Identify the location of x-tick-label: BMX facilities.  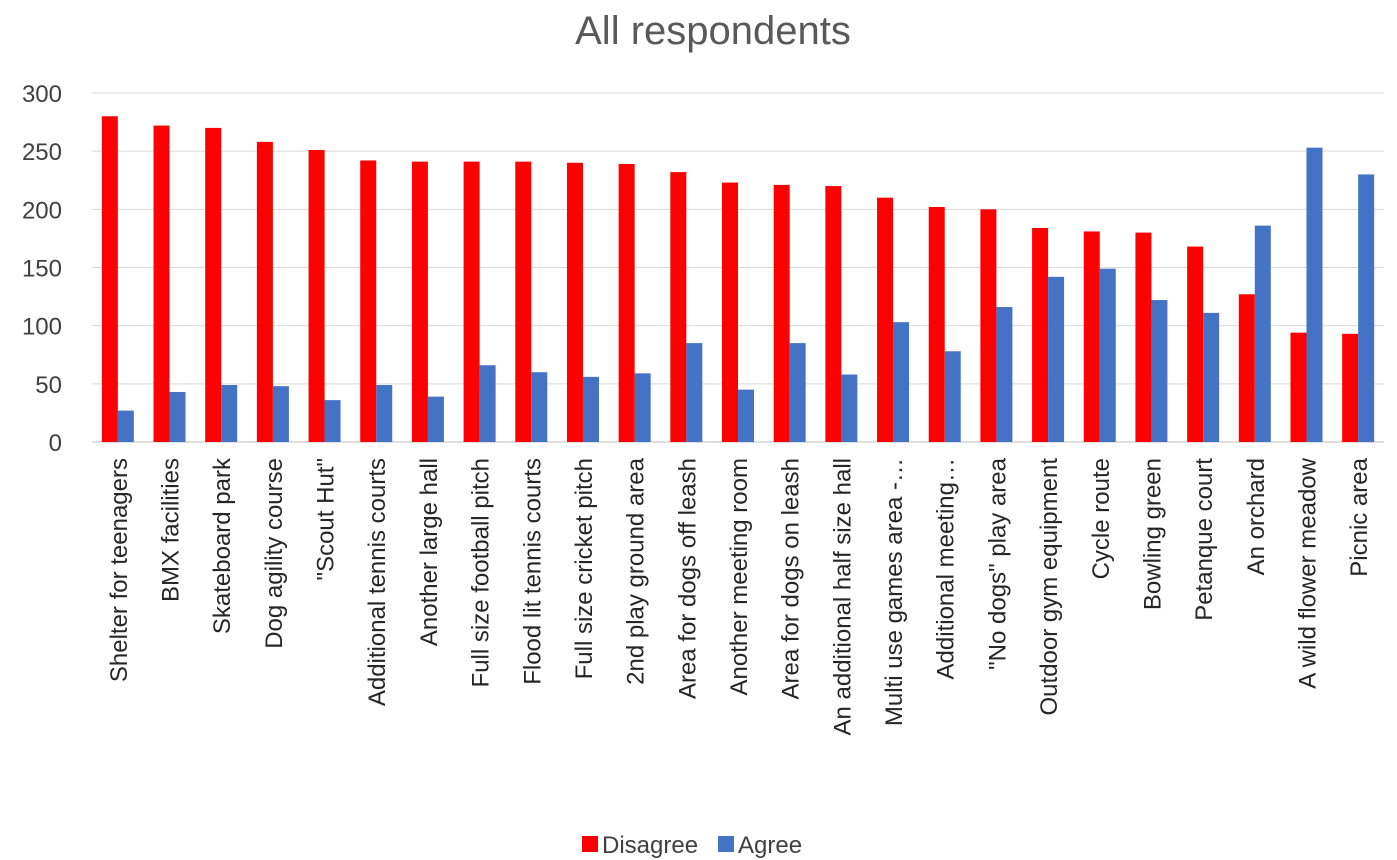
(171, 530).